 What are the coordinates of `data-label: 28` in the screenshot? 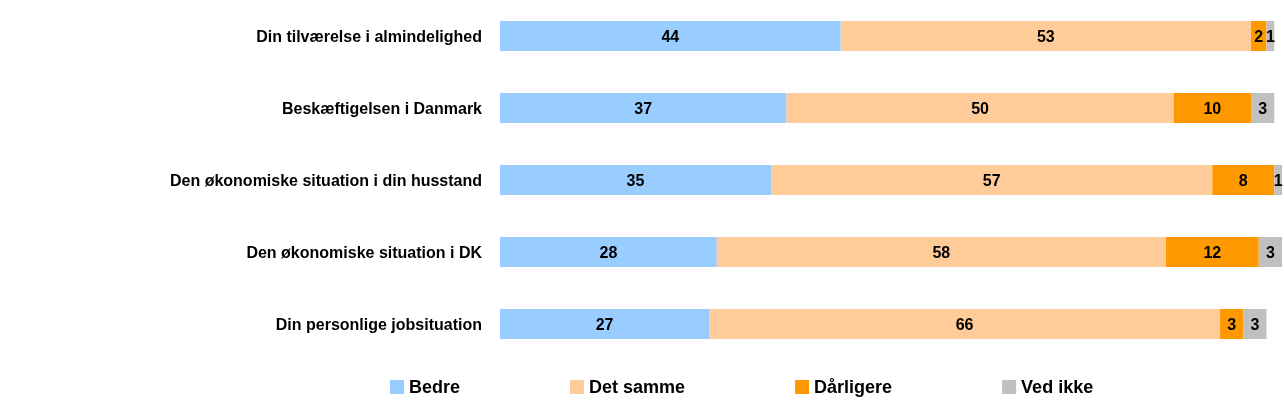 It's located at (608, 252).